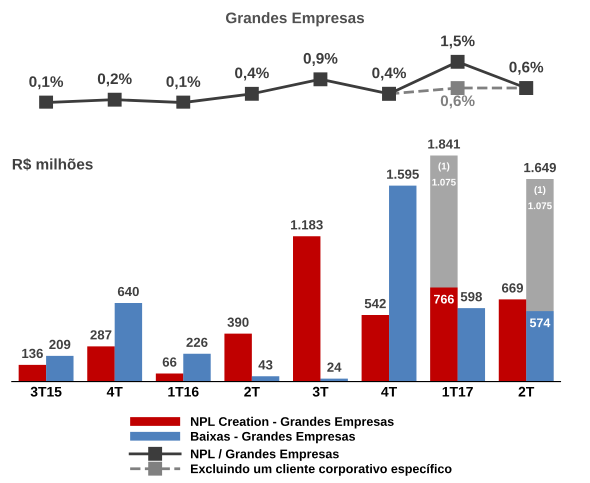 This screenshot has height=483, width=590. I want to click on data-label: 209, so click(59, 345).